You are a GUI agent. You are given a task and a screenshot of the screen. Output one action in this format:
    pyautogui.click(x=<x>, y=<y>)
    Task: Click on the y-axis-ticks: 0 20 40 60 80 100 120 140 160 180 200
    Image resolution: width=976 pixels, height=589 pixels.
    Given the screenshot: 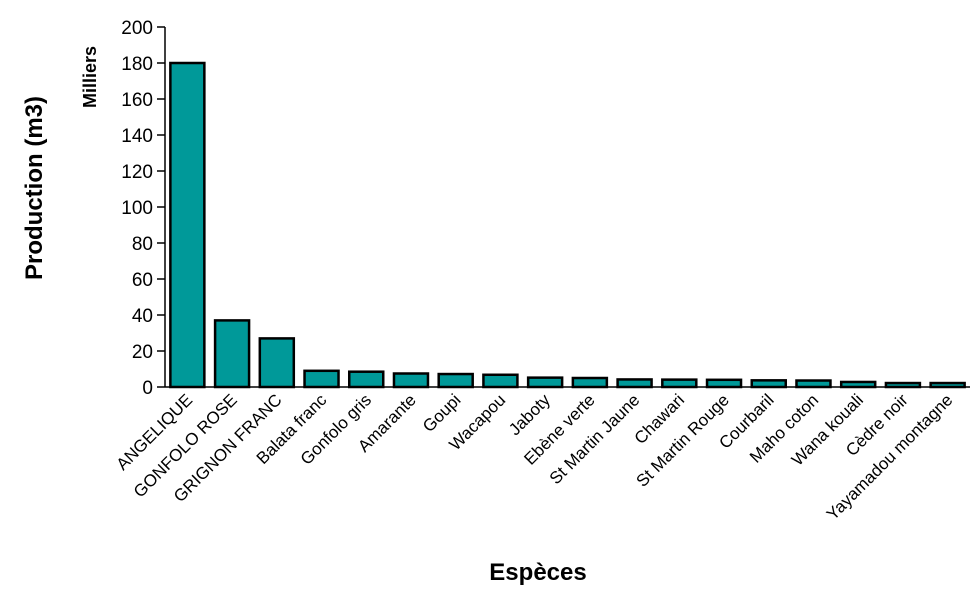 What is the action you would take?
    pyautogui.click(x=143, y=208)
    